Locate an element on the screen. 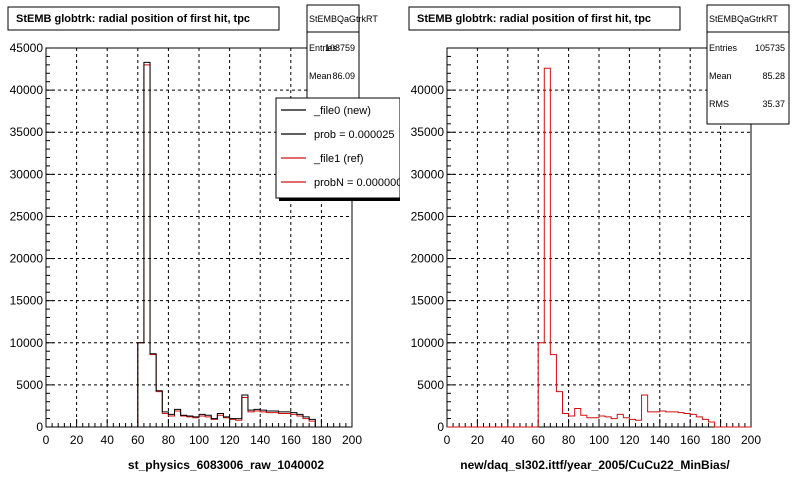 Image resolution: width=800 pixels, height=485 pixels. stats-label: RMS is located at coordinates (719, 104).